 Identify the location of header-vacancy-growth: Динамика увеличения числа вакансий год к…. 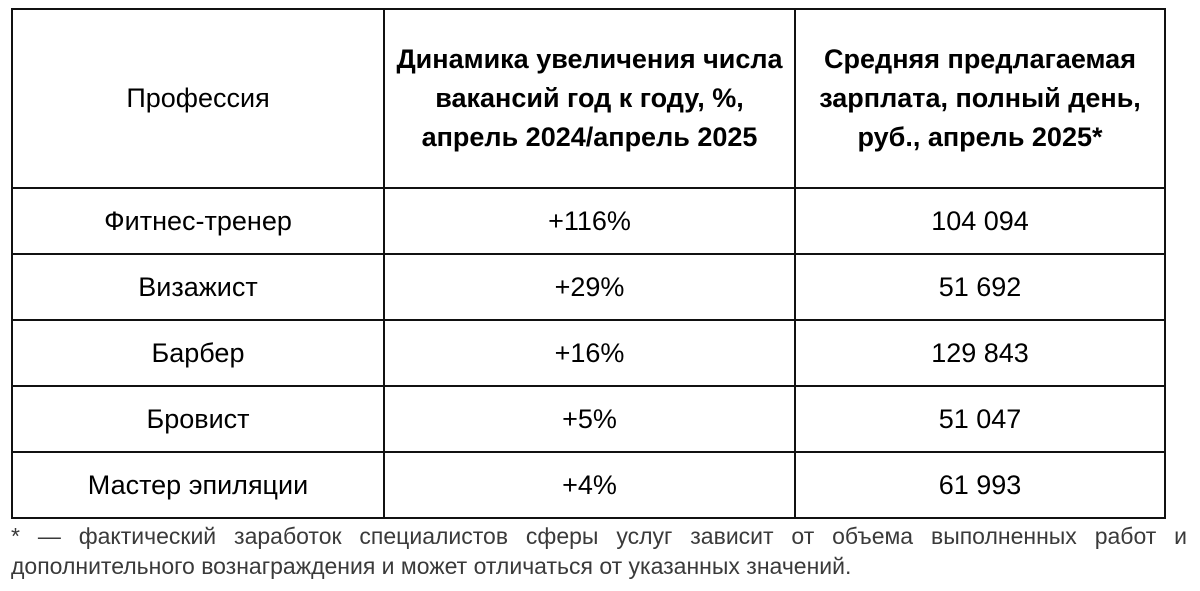
(589, 98).